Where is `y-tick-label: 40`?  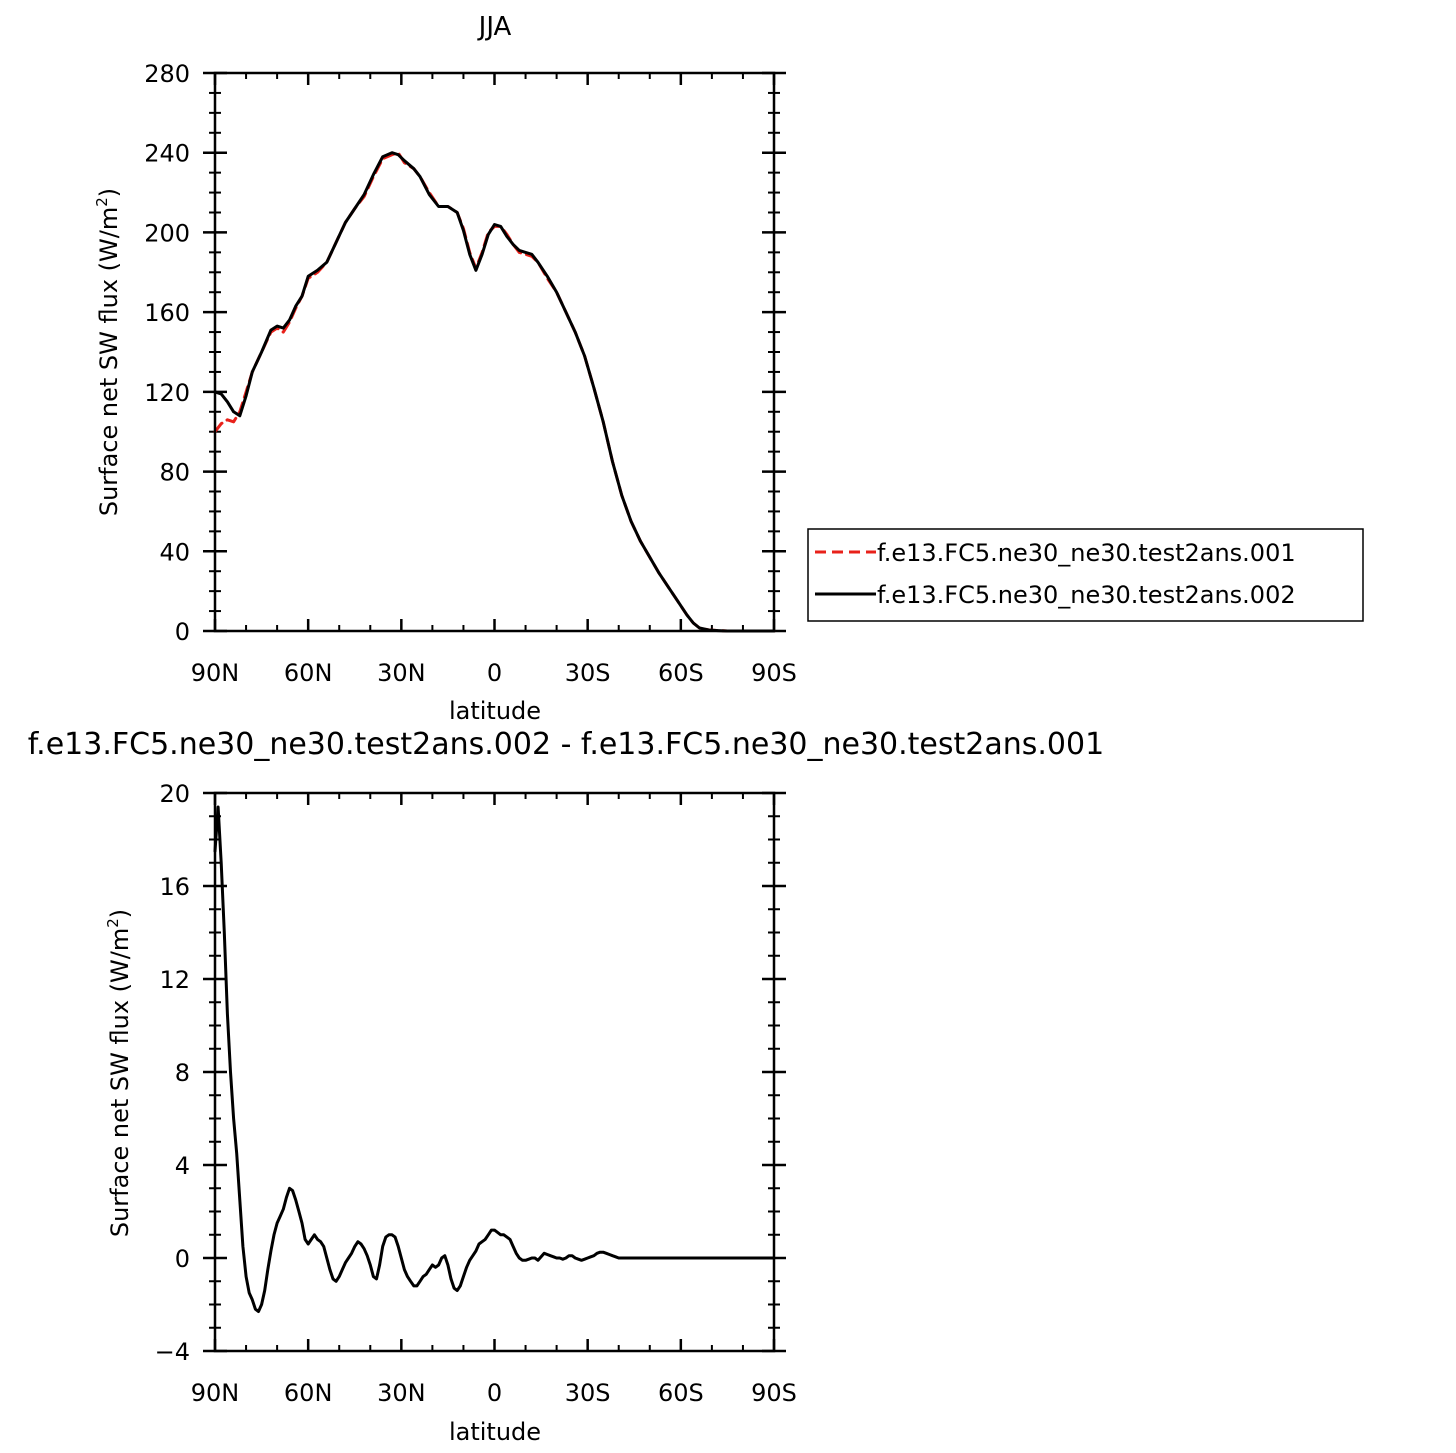
y-tick-label: 40 is located at coordinates (174, 552).